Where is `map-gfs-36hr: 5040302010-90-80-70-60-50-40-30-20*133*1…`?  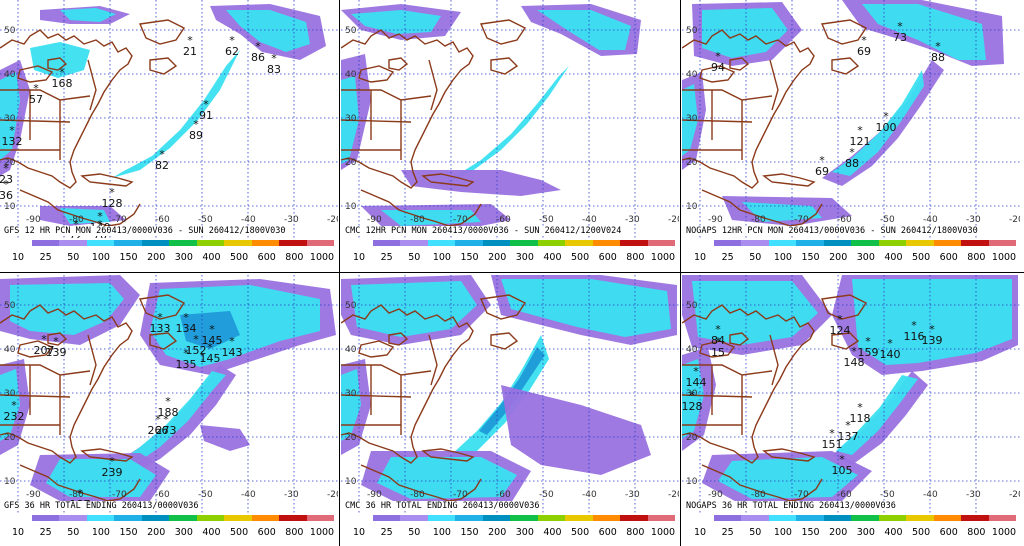 map-gfs-36hr: 5040302010-90-80-70-60-50-40-30-20*133*1… is located at coordinates (169, 394).